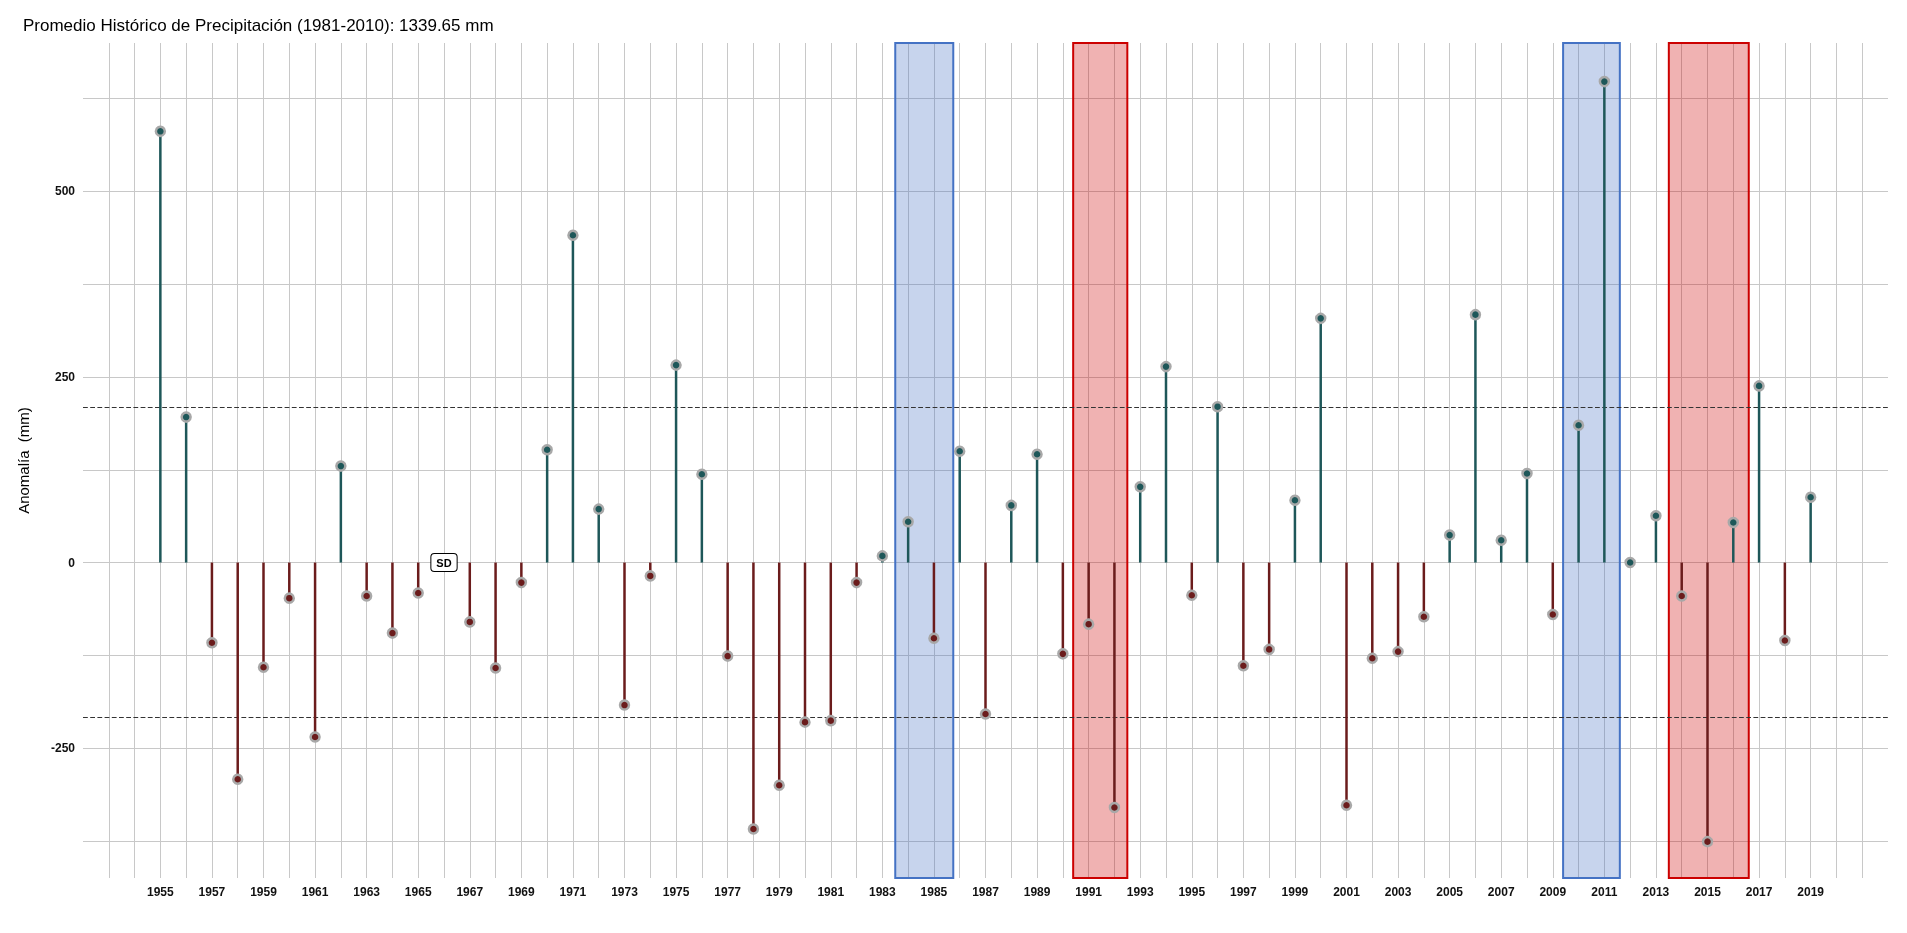  I want to click on x-tick-label: 1971, so click(573, 892).